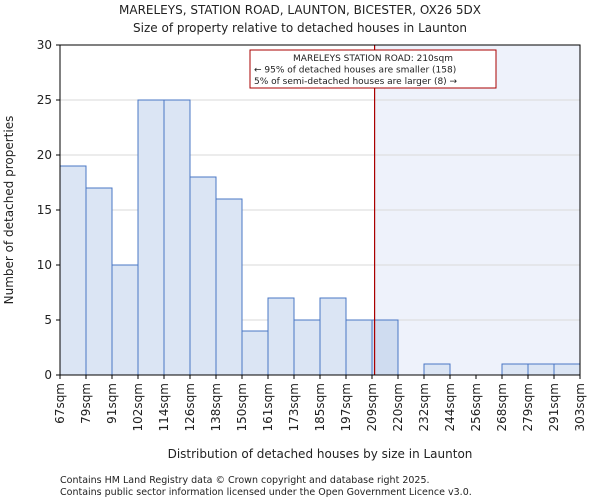  What do you see at coordinates (268, 407) in the screenshot?
I see `x-tick-label: 161sqm` at bounding box center [268, 407].